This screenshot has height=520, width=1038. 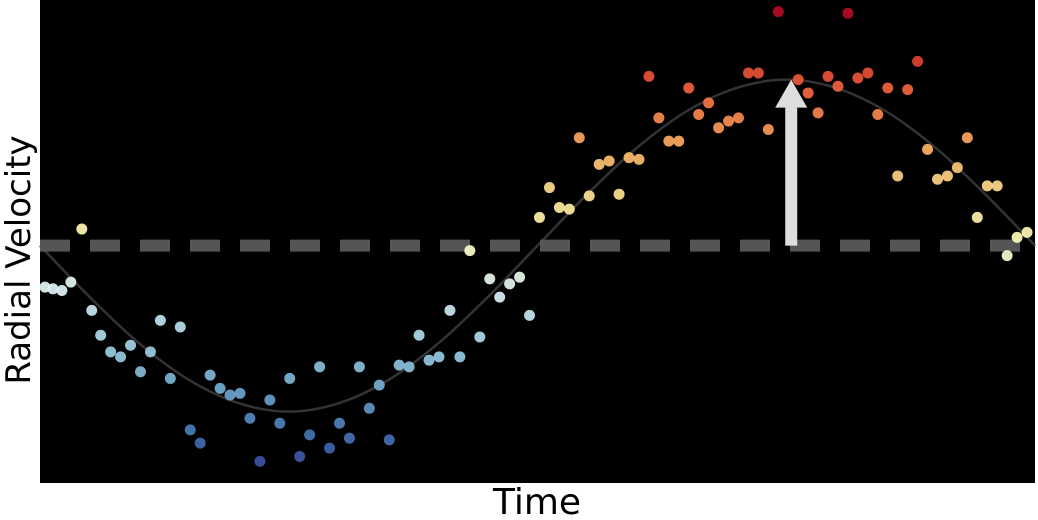 I want to click on arrow-head, so click(x=791, y=93).